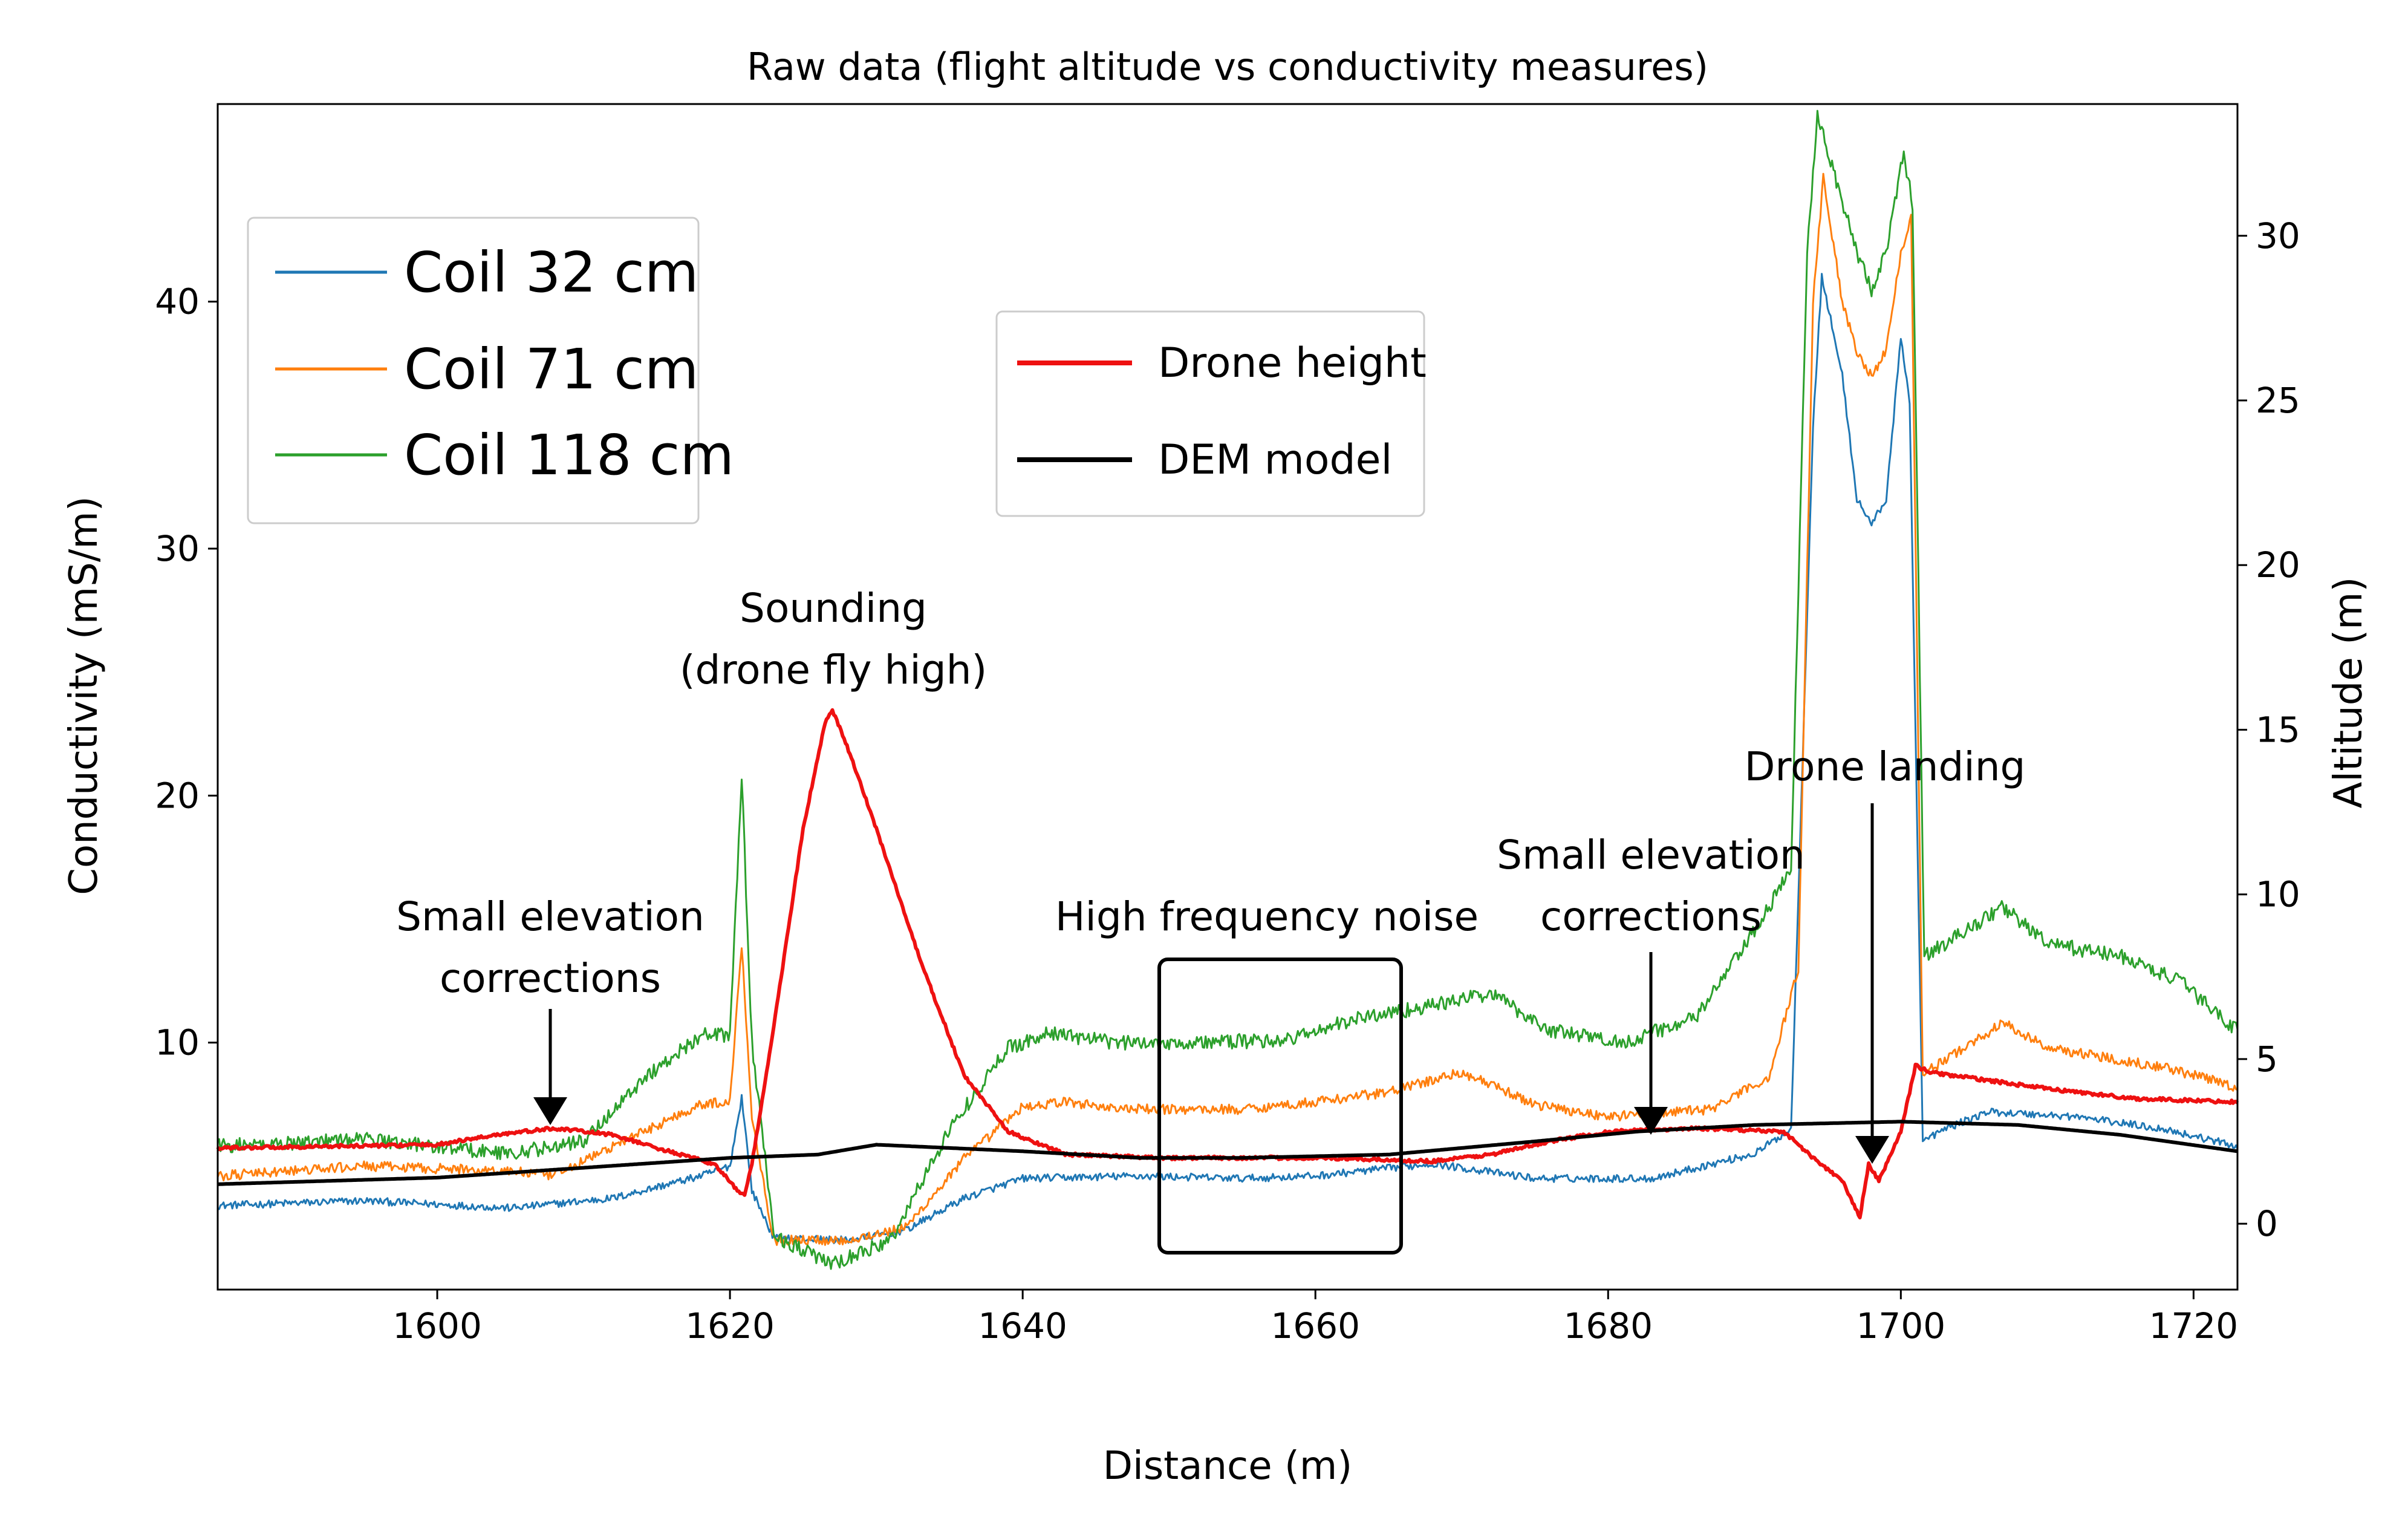  I want to click on legend-left-box, so click(473, 371).